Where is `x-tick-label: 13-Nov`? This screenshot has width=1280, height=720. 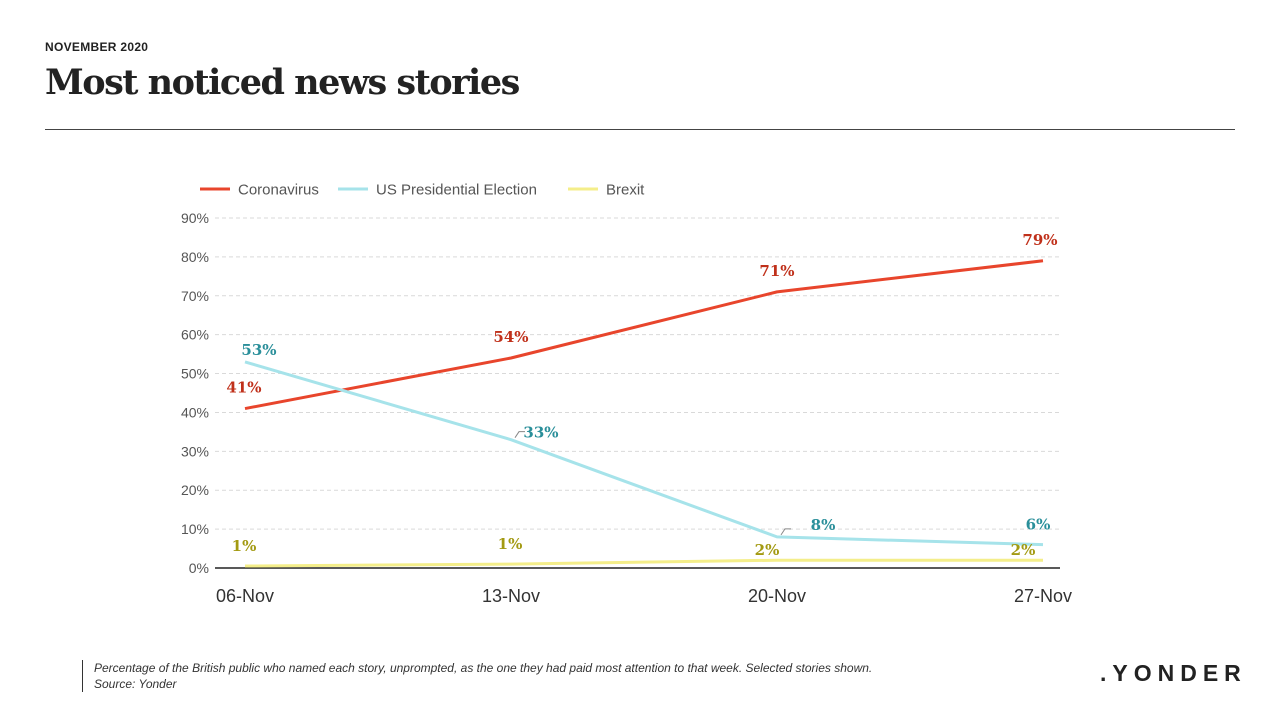
x-tick-label: 13-Nov is located at coordinates (511, 596).